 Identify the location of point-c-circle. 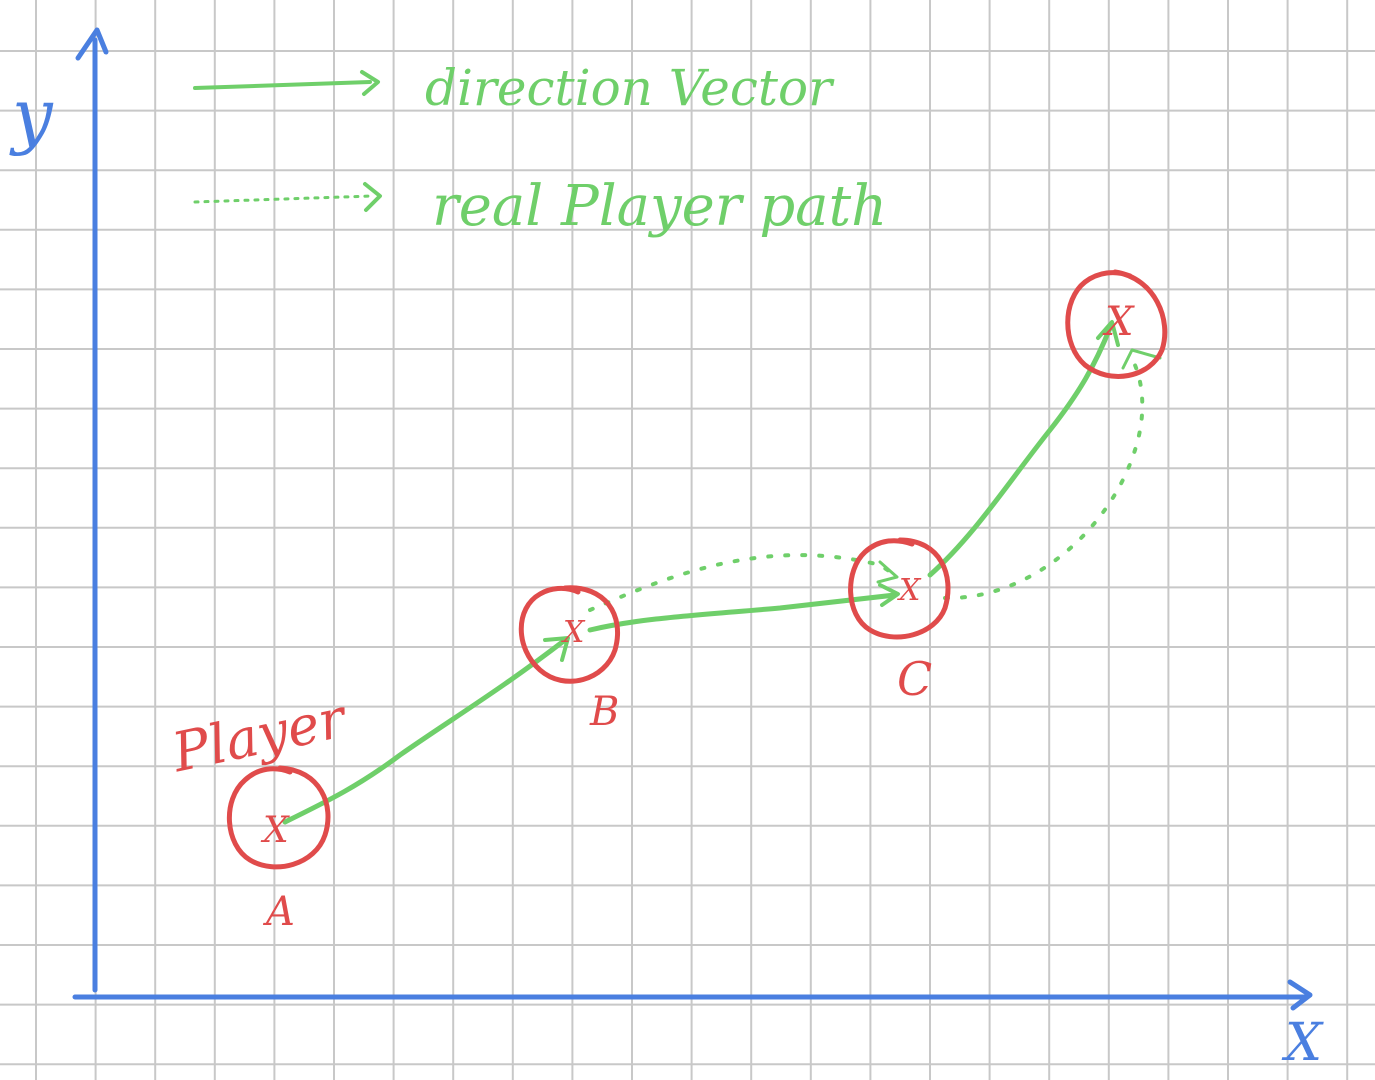
(899, 588).